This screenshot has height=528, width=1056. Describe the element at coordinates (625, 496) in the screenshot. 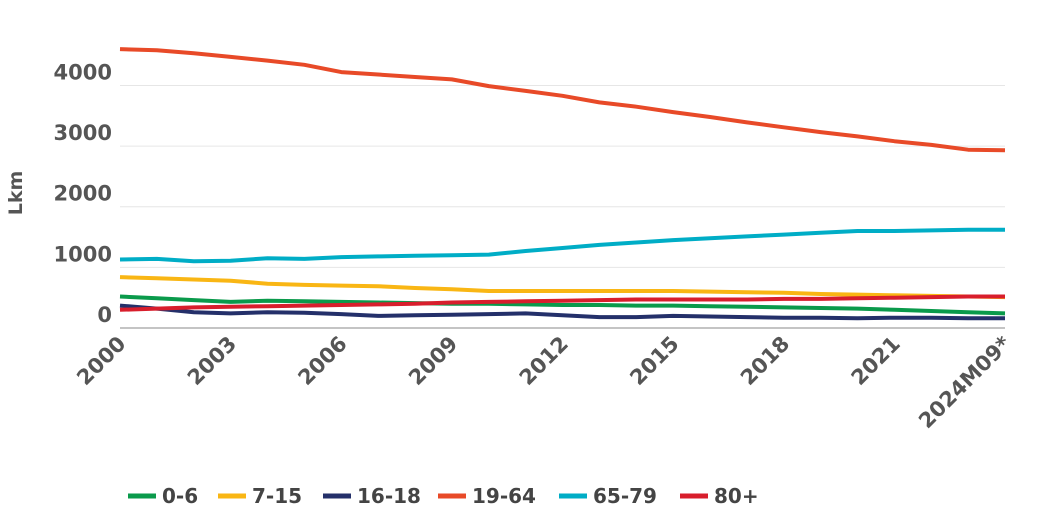

I see `legend-label-65-79: 65-79` at that location.